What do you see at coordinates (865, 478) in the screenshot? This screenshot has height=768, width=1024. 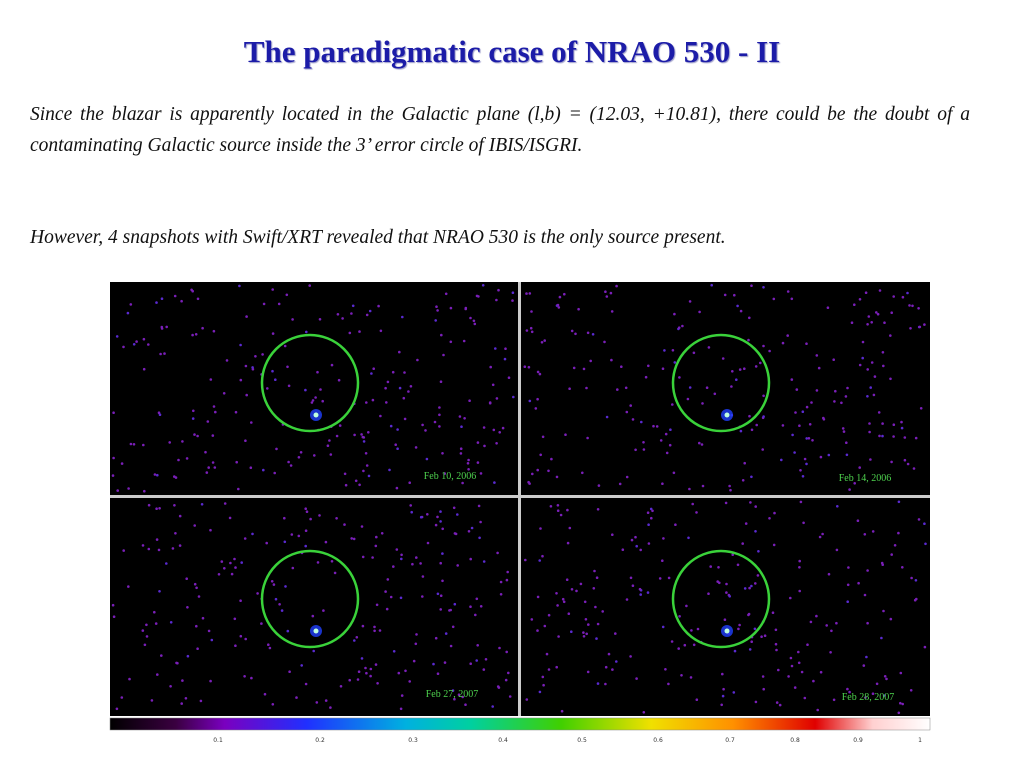 I see `date-label: Feb 14, 2006` at bounding box center [865, 478].